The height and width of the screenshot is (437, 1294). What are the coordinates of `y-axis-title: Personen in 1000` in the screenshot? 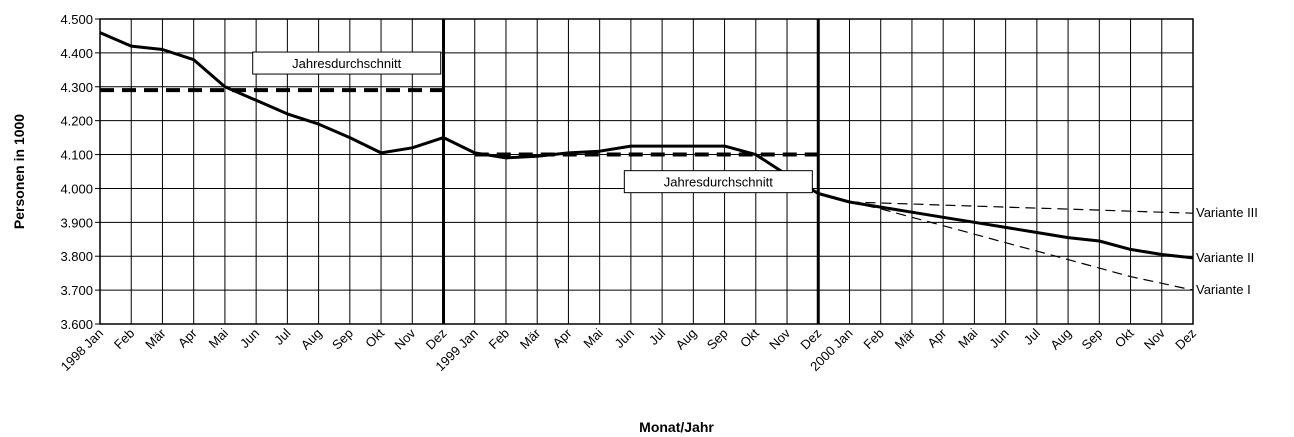 It's located at (19, 171).